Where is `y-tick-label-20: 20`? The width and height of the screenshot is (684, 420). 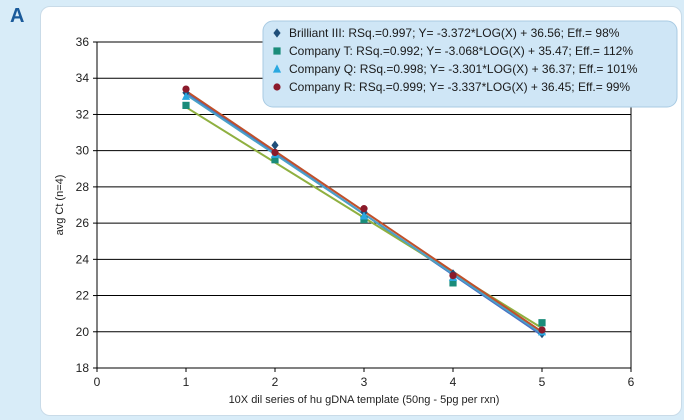
y-tick-label-20: 20 is located at coordinates (83, 332).